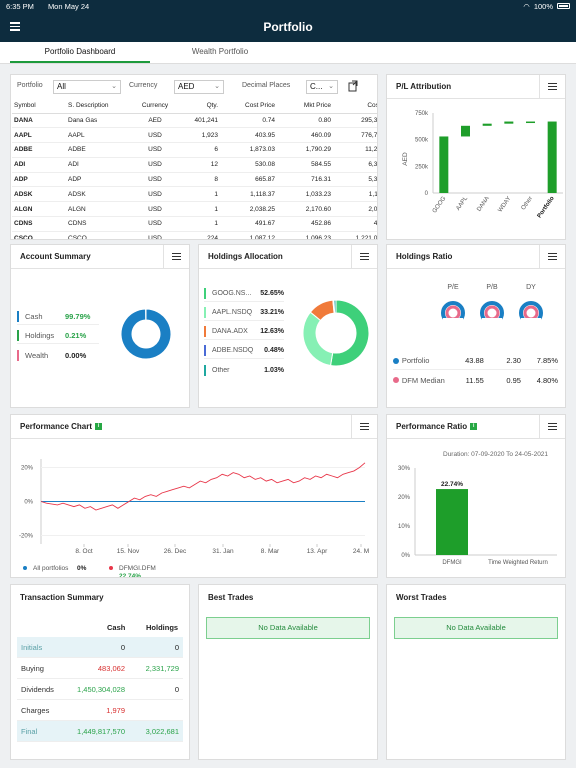 The width and height of the screenshot is (576, 768). I want to click on col-cost-price: Cost Price, so click(248, 106).